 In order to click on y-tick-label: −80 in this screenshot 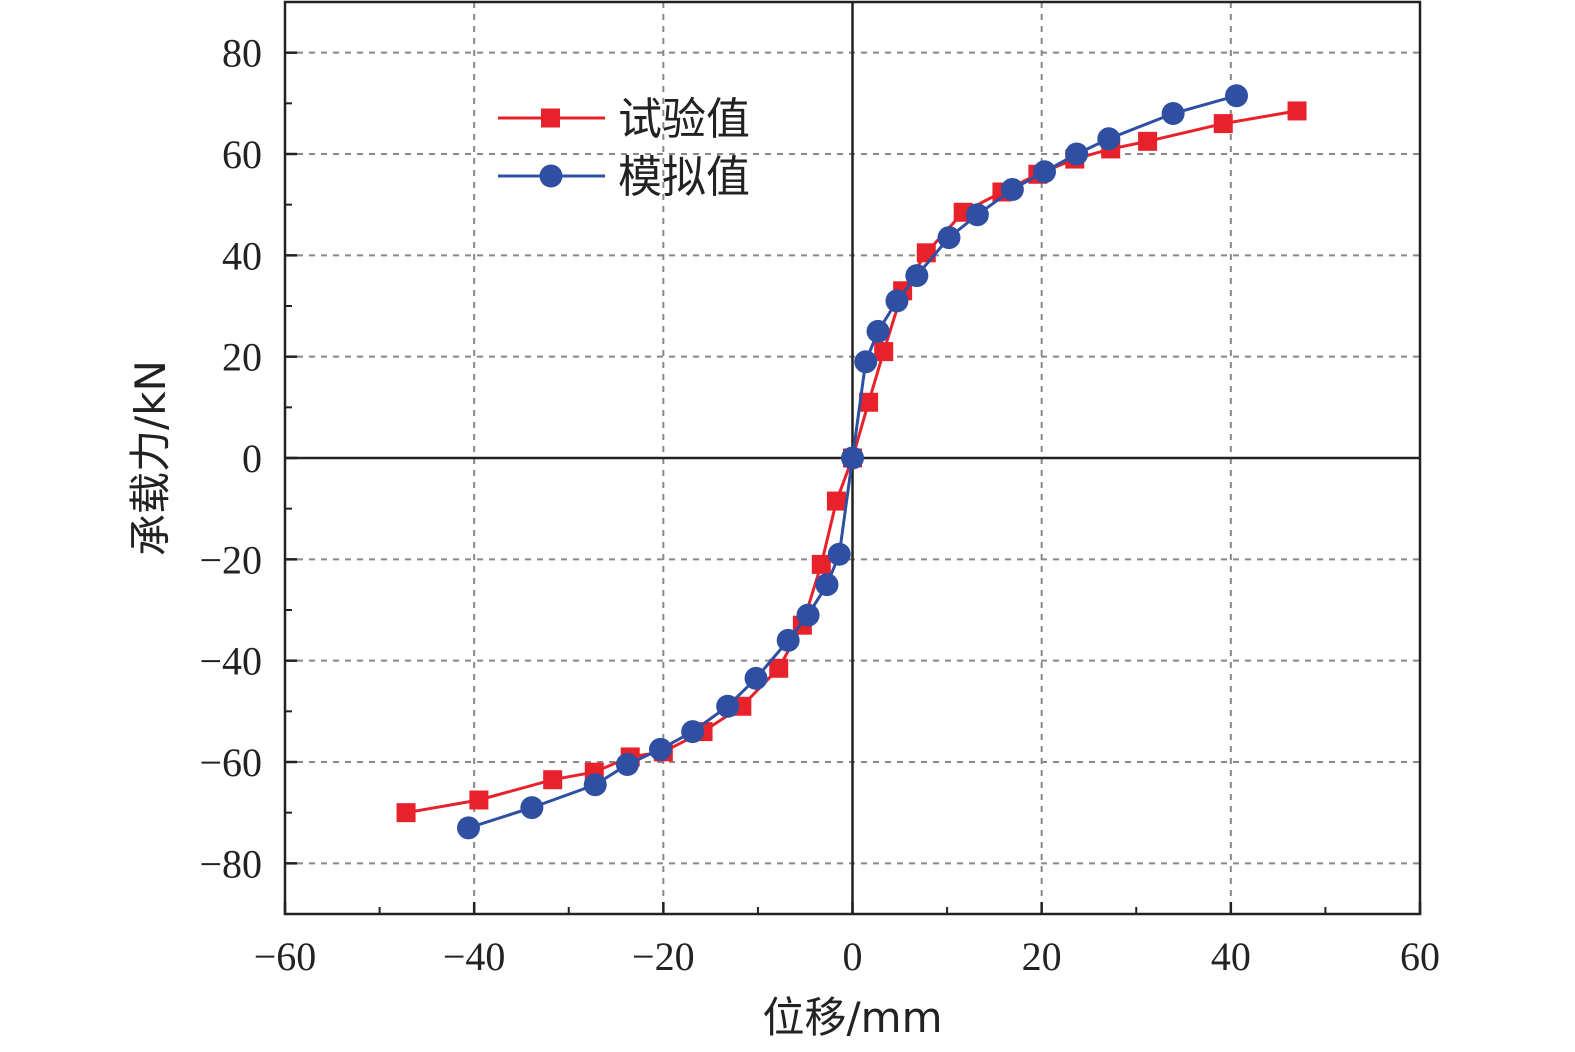, I will do `click(230, 863)`.